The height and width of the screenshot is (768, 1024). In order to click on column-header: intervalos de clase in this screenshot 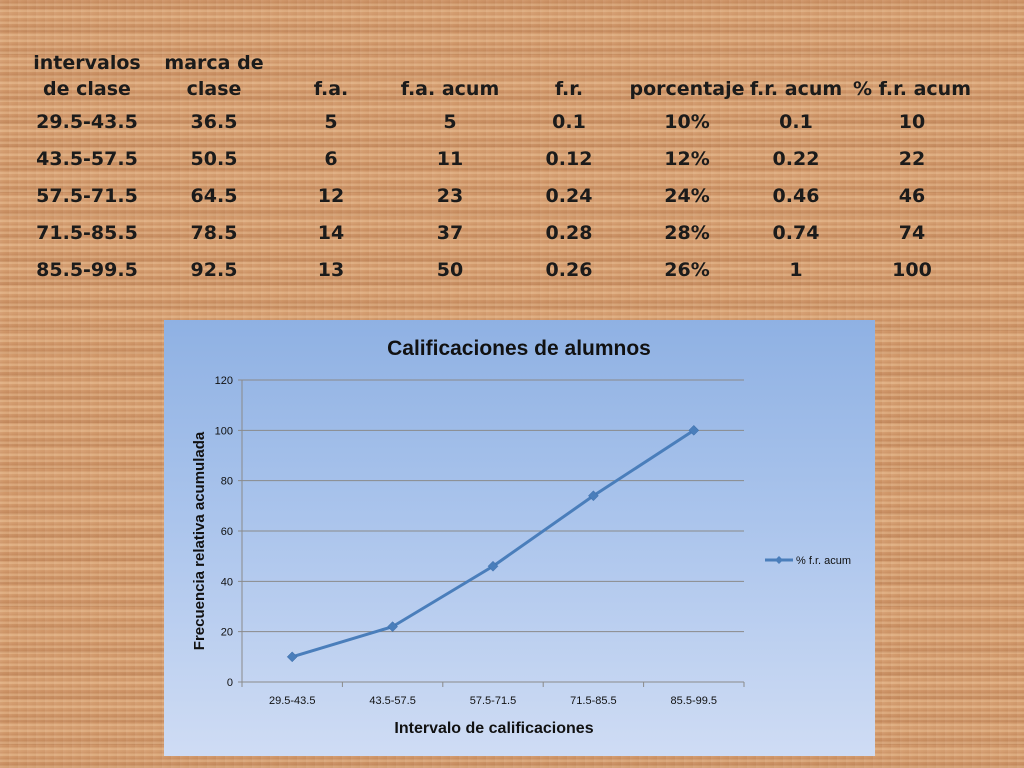, I will do `click(87, 73)`.